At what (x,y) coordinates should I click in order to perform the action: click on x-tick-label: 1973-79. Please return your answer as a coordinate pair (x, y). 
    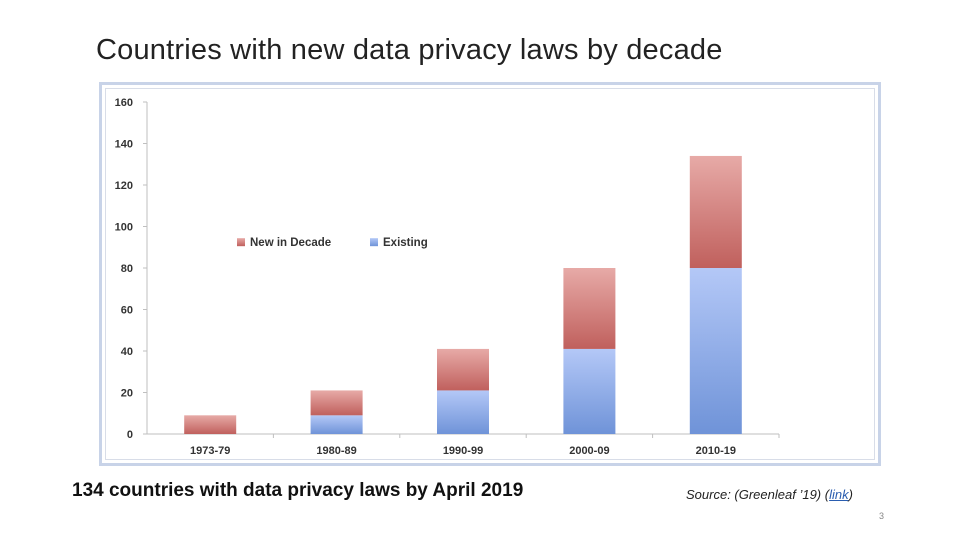
    Looking at the image, I should click on (210, 451).